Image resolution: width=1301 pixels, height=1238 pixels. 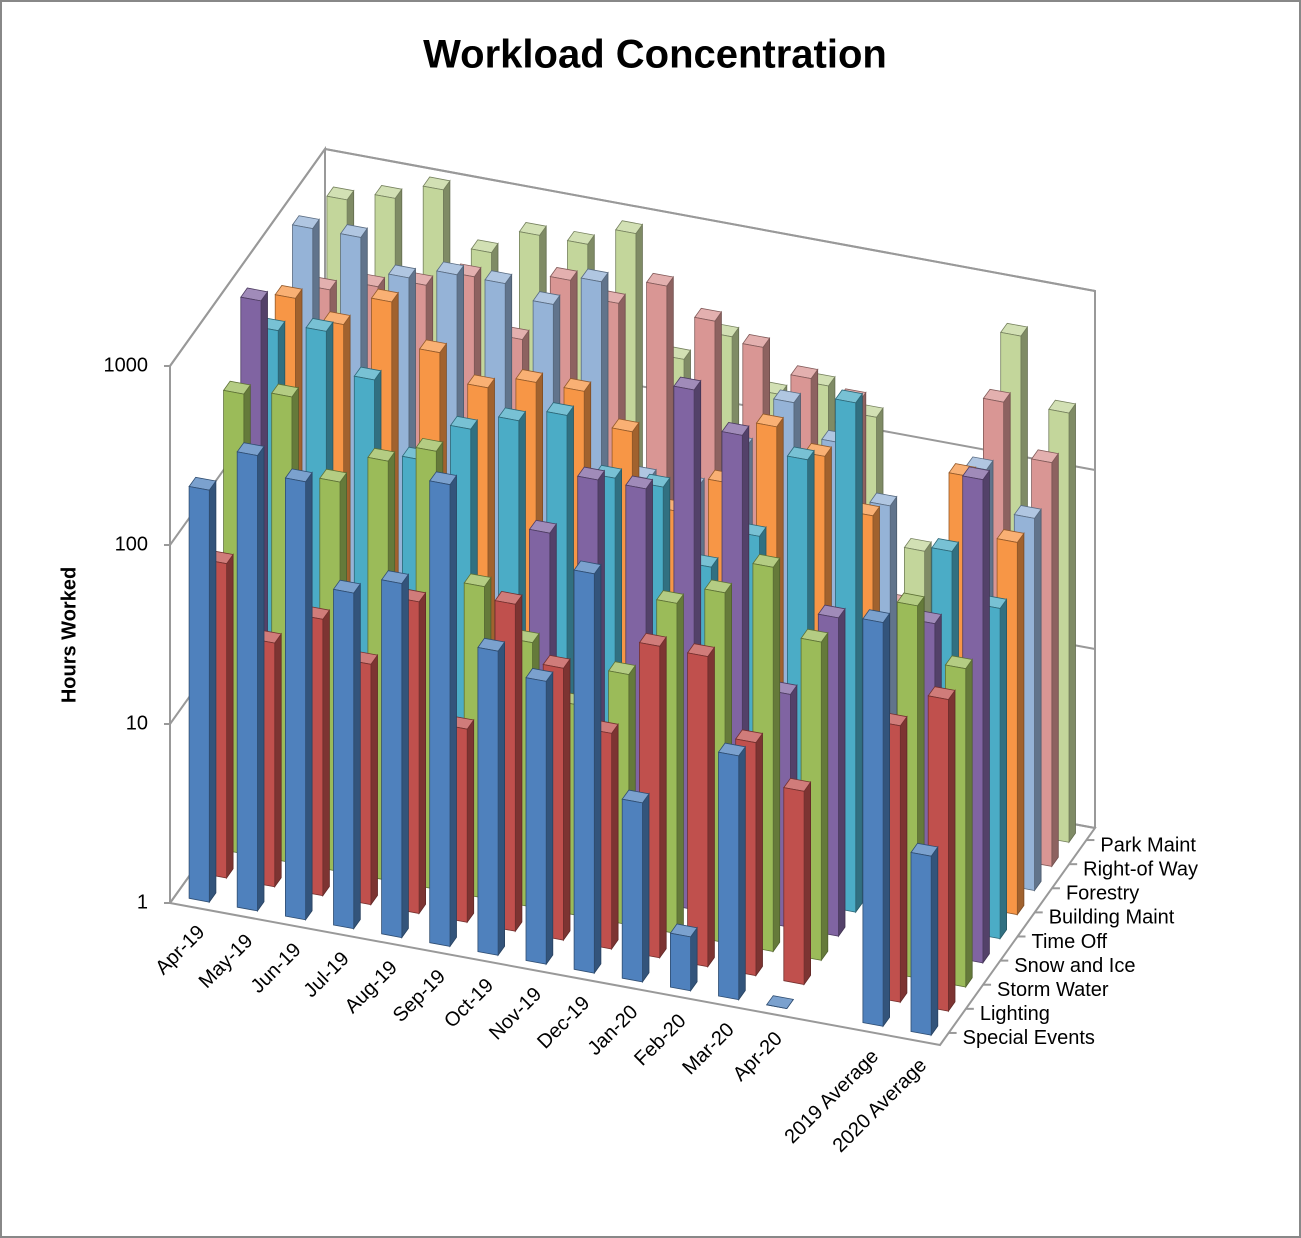 What do you see at coordinates (1140, 869) in the screenshot?
I see `legend-label: Right-of Way` at bounding box center [1140, 869].